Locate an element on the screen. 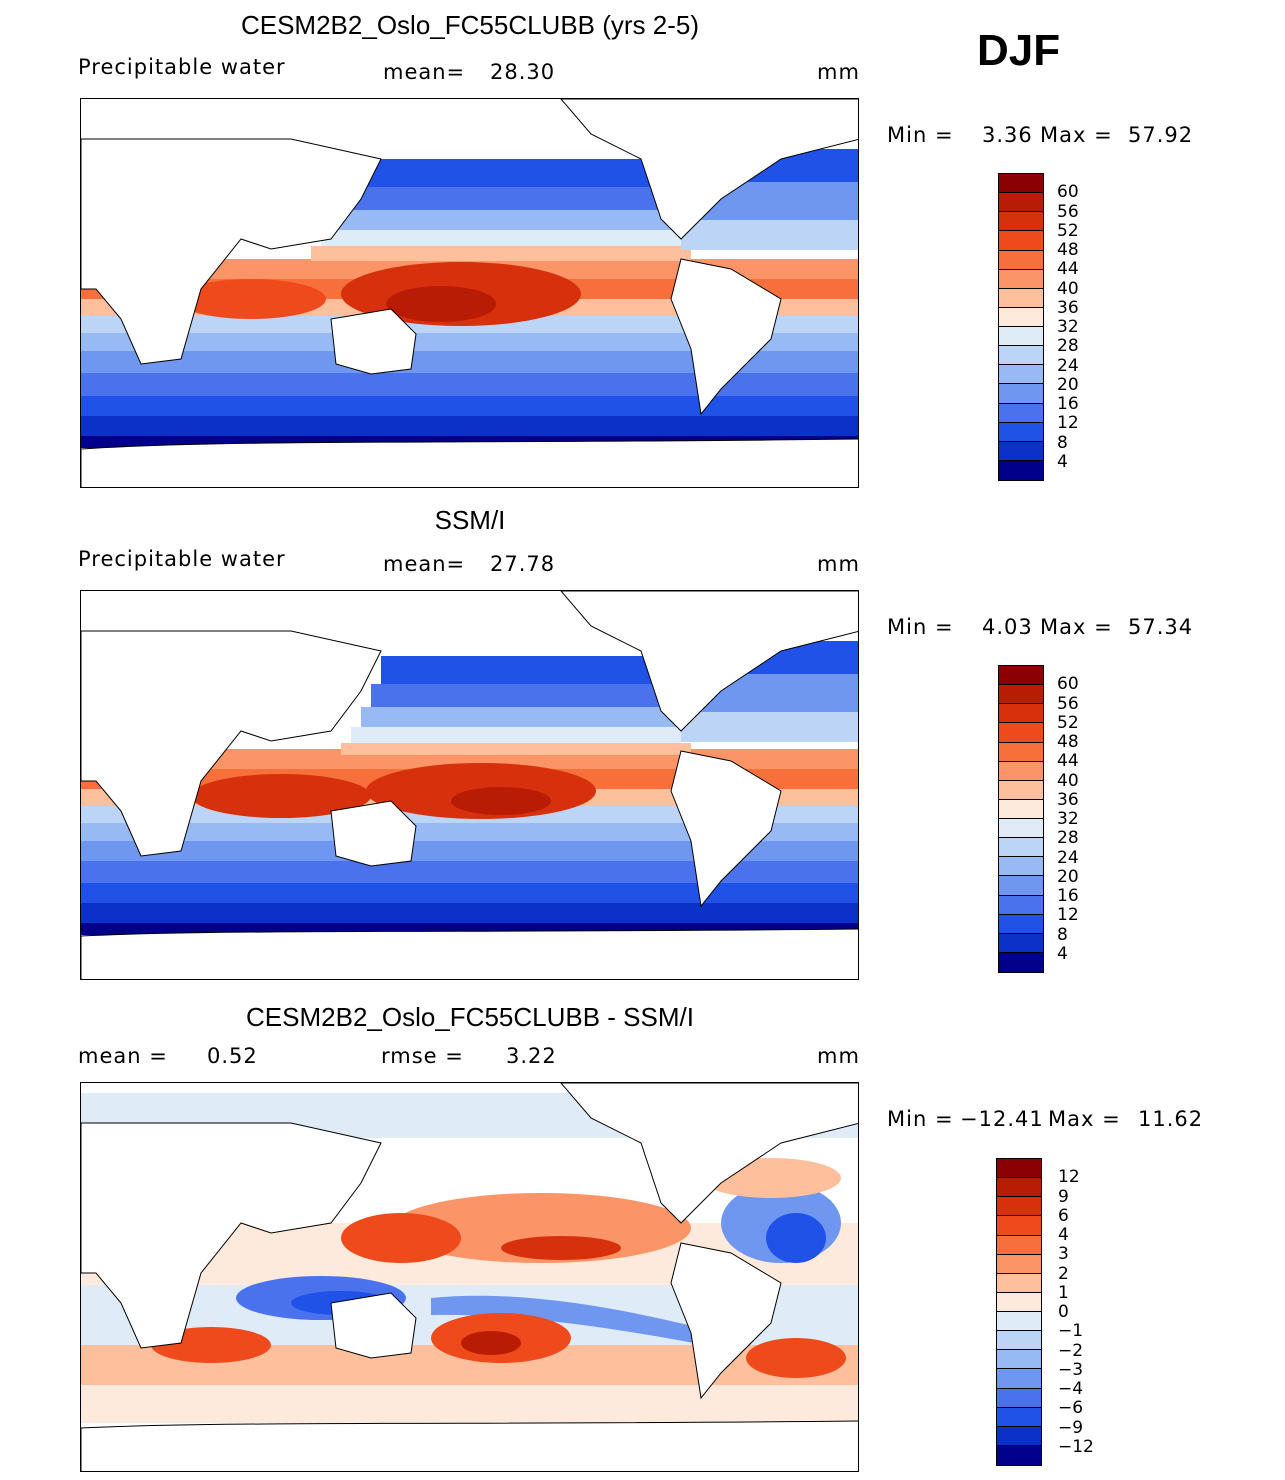 Image resolution: width=1285 pixels, height=1480 pixels. colorbar-tick-label: −9 is located at coordinates (1071, 1427).